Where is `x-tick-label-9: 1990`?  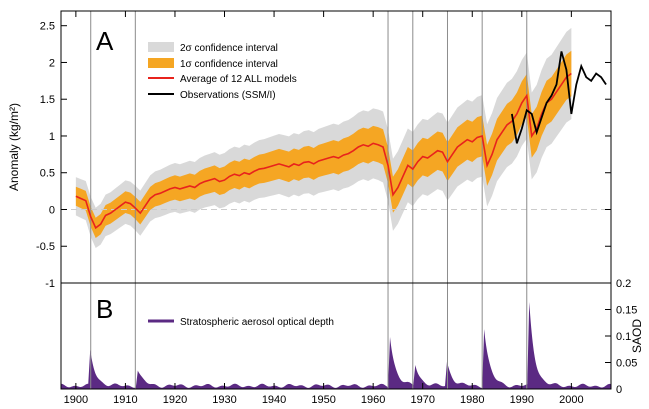
x-tick-label-9: 1990 is located at coordinates (522, 400).